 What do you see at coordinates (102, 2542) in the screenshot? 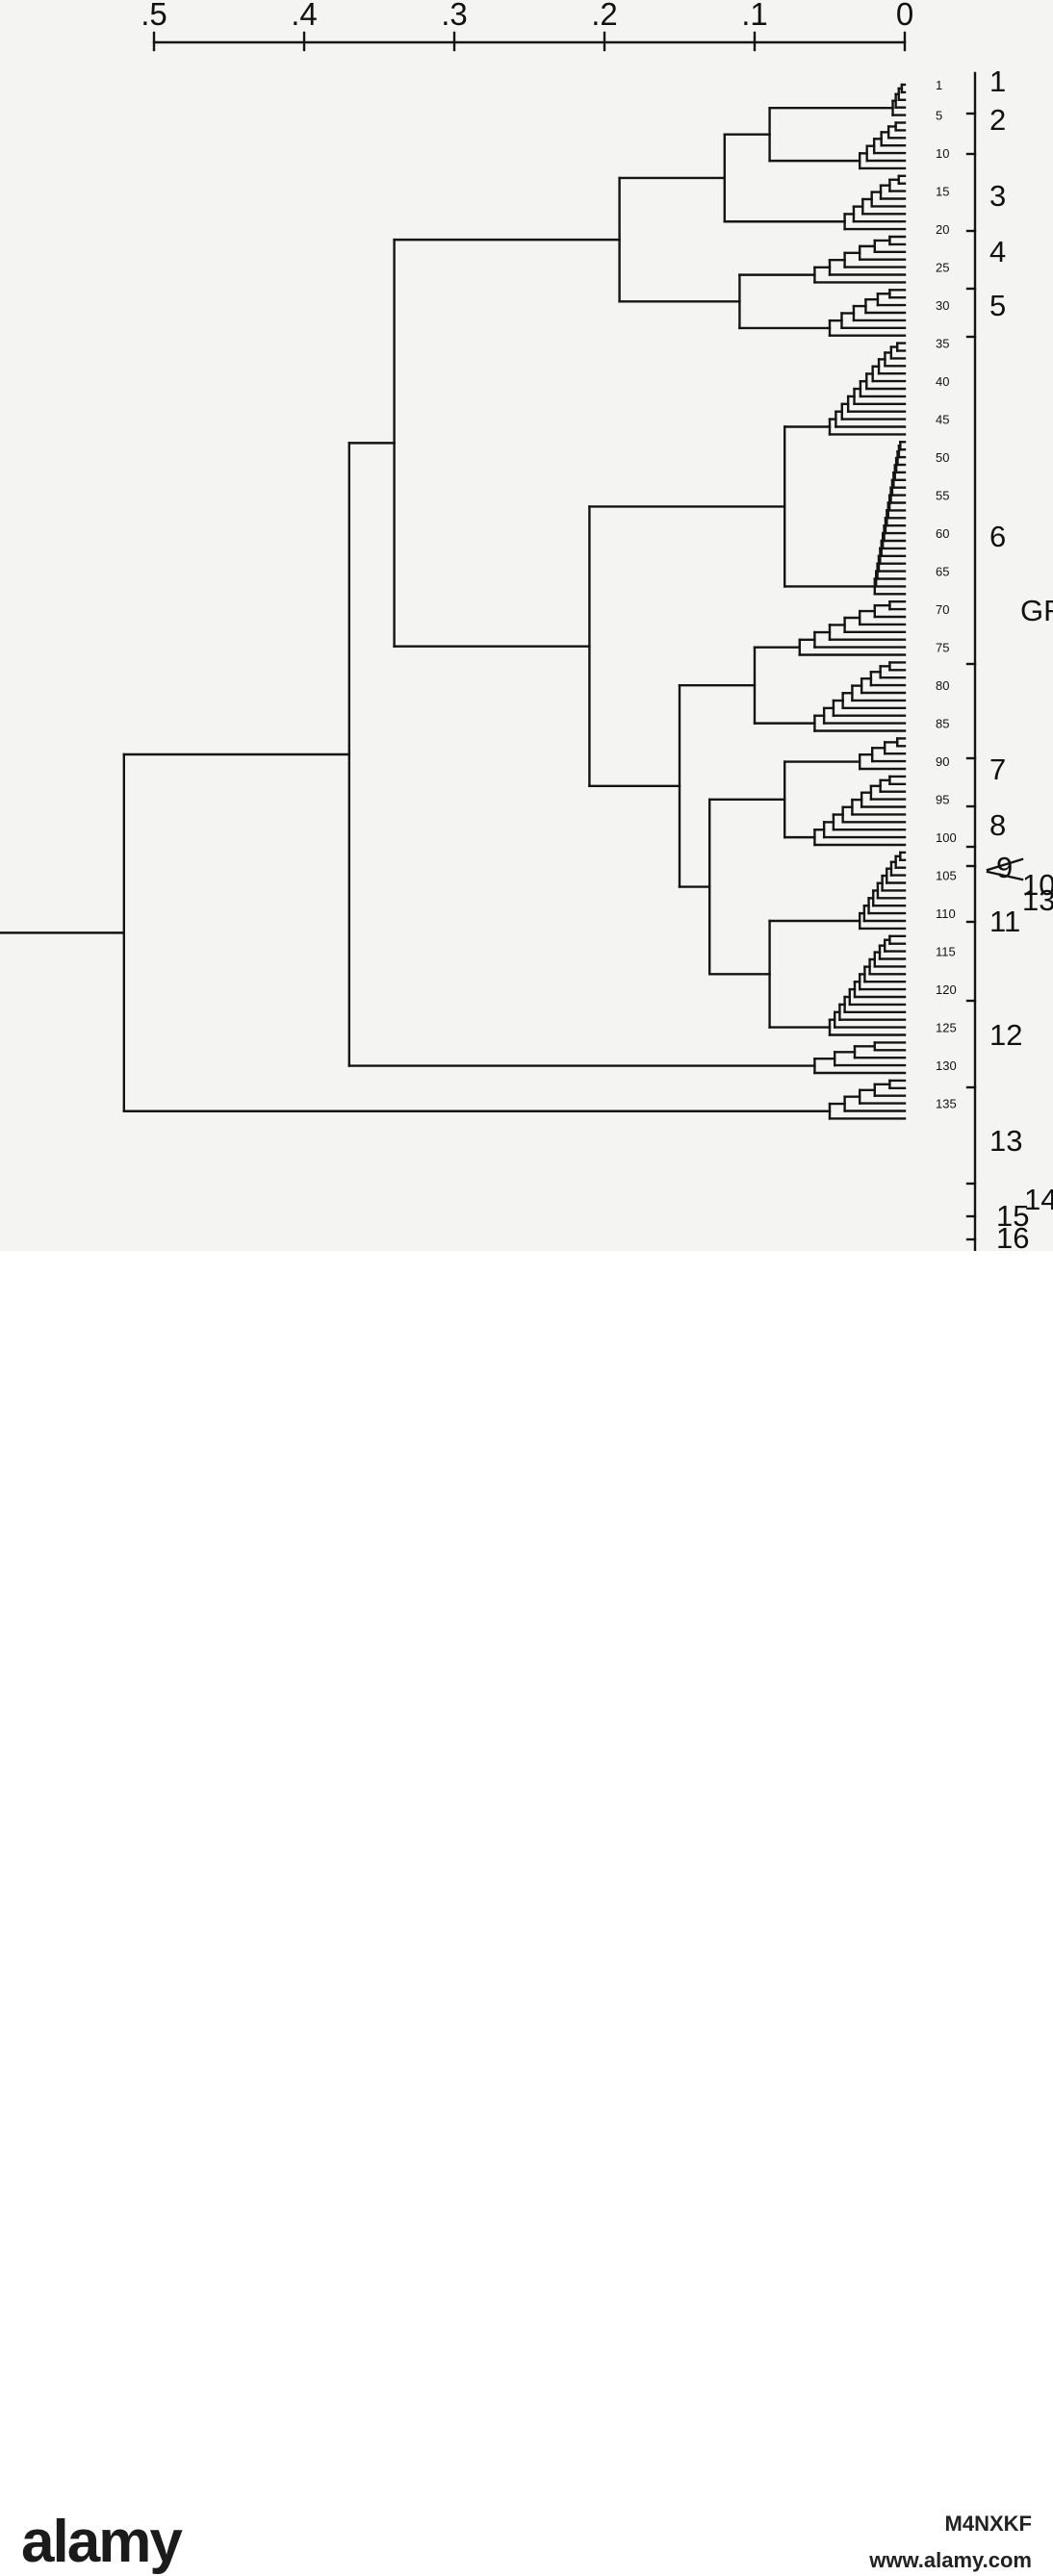
I see `alamy-logo: alamy` at bounding box center [102, 2542].